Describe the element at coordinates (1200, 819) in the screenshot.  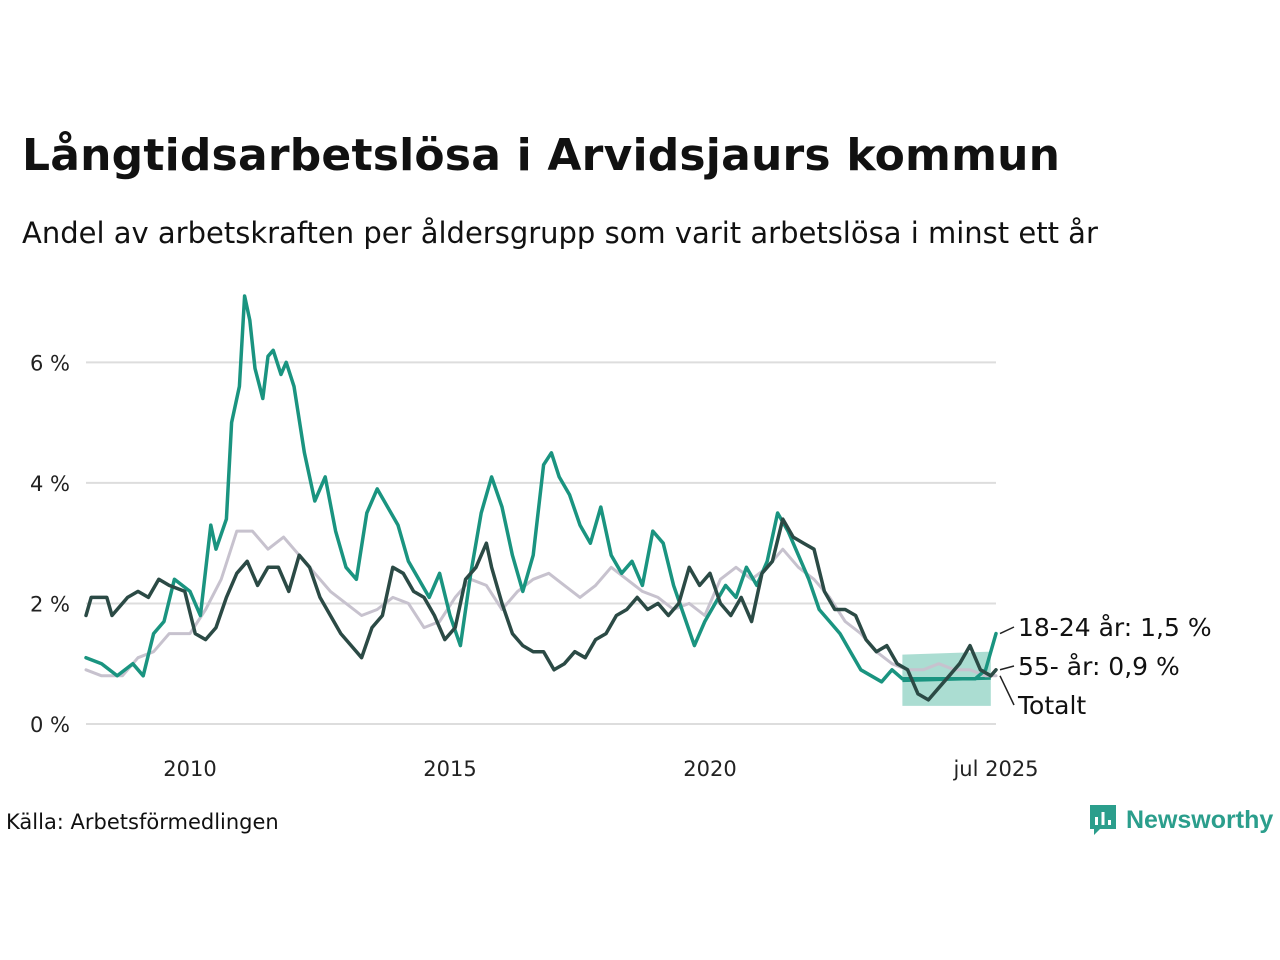
I see `brand-name: Newsworthy` at that location.